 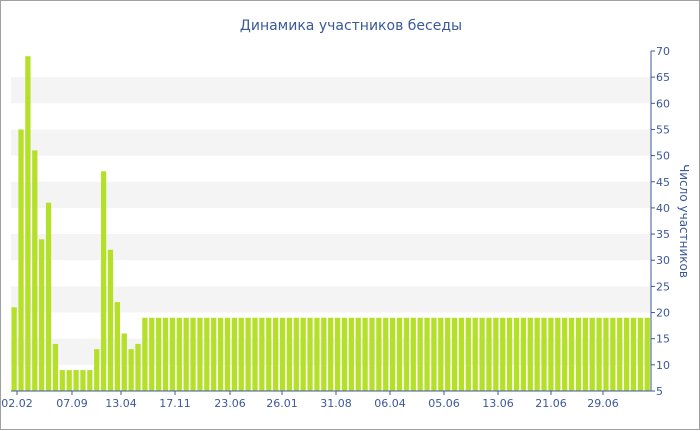 What do you see at coordinates (663, 234) in the screenshot?
I see `y-tick-label: 35` at bounding box center [663, 234].